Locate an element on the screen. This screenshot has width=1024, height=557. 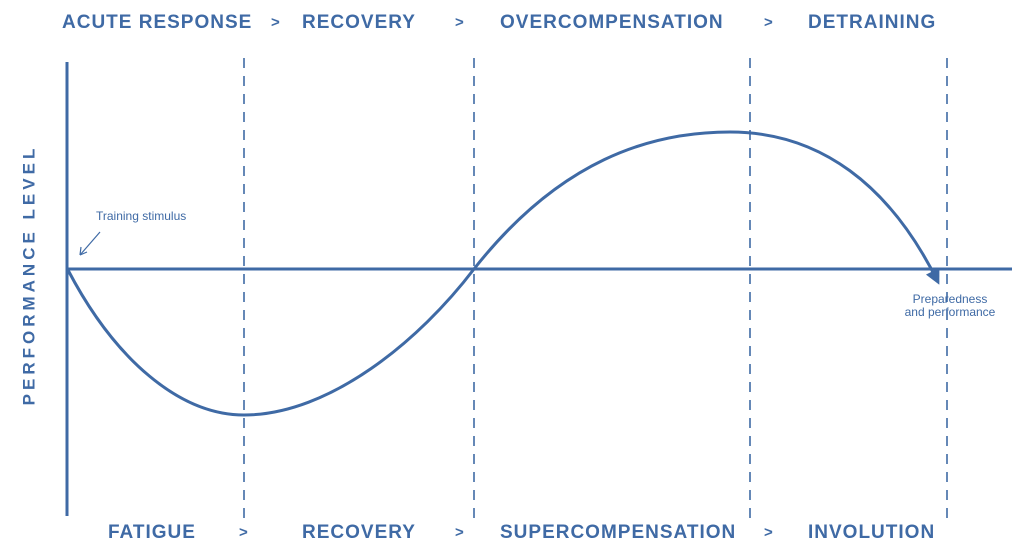
stimulus-arrowhead is located at coordinates (83, 251).